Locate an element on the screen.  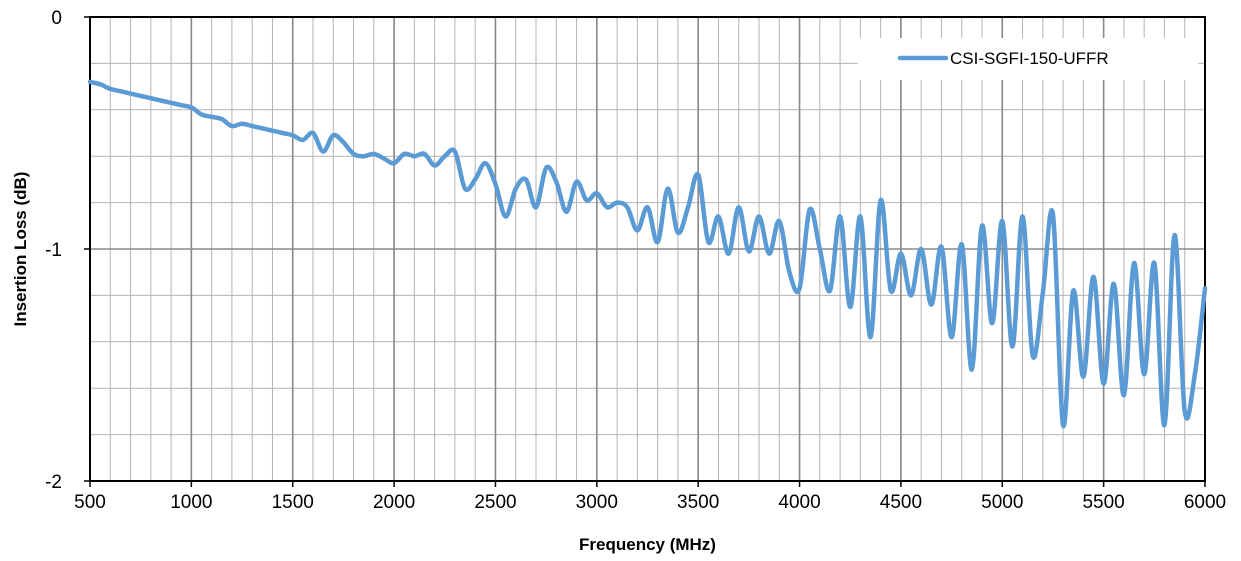
x-tick-label: 6000 is located at coordinates (1205, 502).